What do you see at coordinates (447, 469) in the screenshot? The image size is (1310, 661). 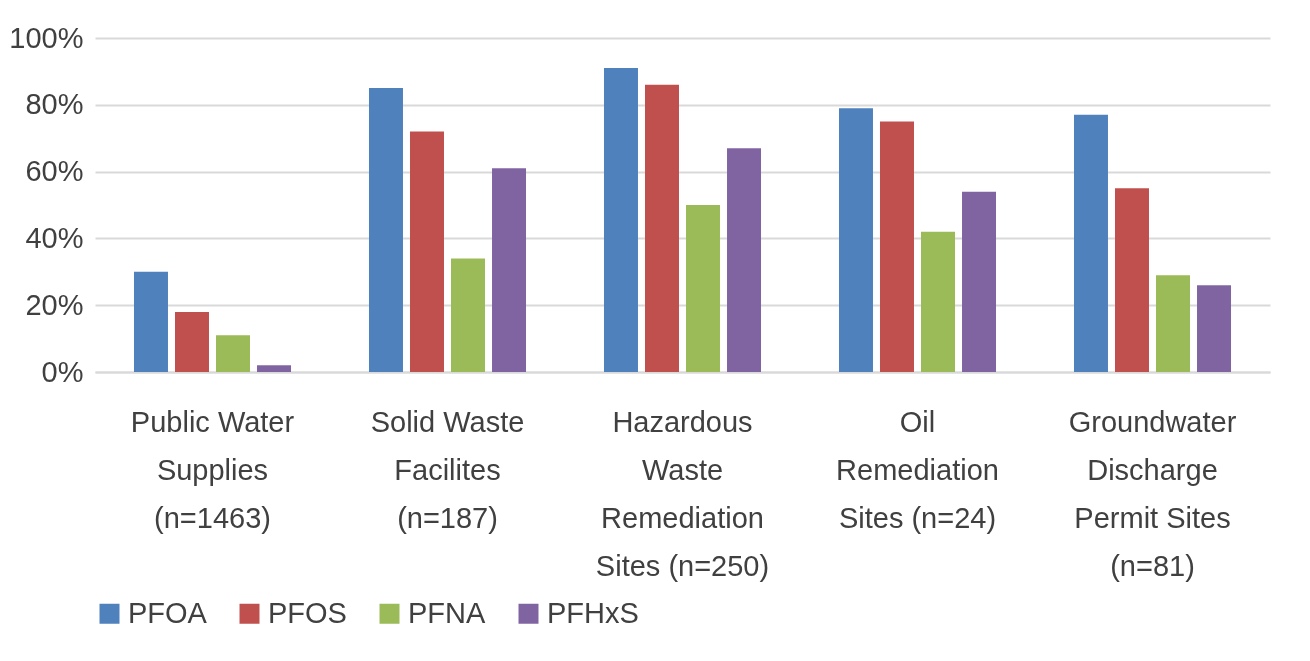 I see `x-tick-label: Solid Waste Facilites (n=187)` at bounding box center [447, 469].